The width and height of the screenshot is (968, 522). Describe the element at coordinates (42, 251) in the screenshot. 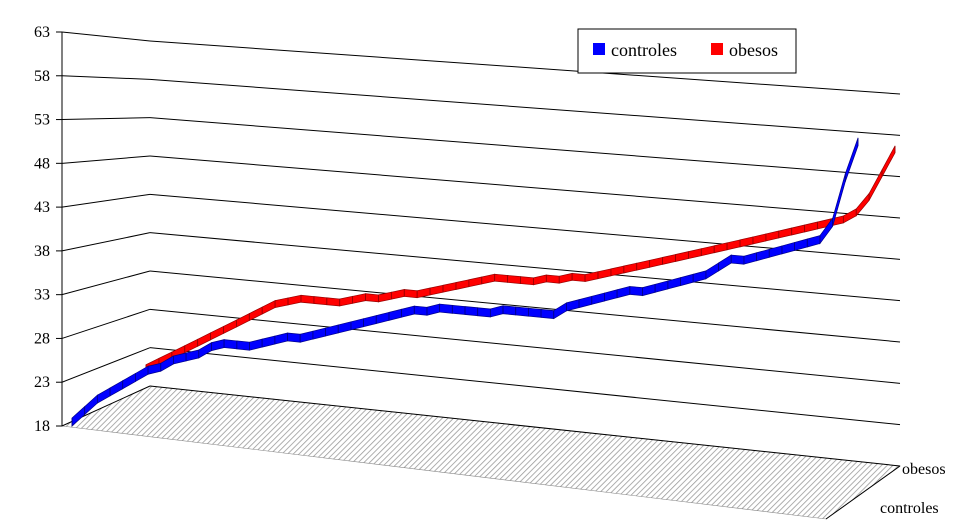

I see `y-tick-label: 38` at that location.